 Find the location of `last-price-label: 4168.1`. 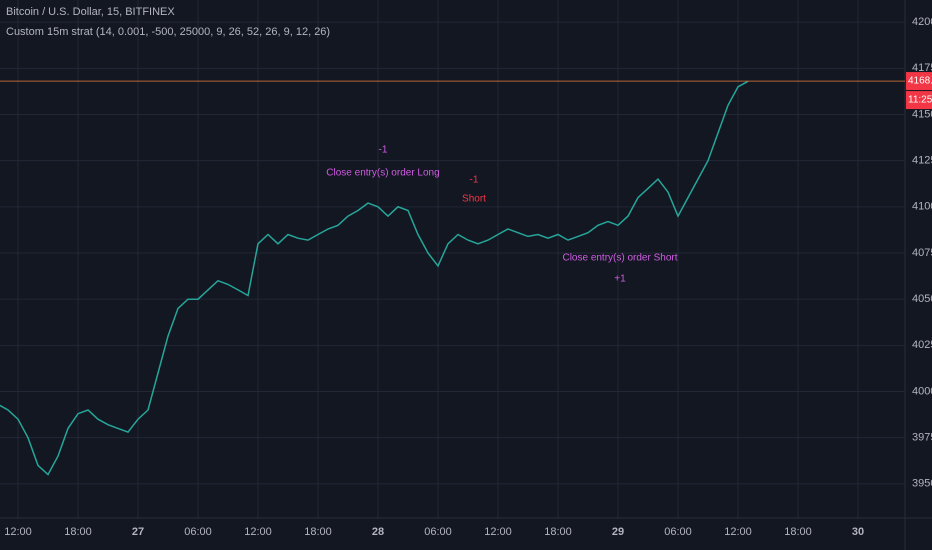

last-price-label: 4168.1 is located at coordinates (920, 81).